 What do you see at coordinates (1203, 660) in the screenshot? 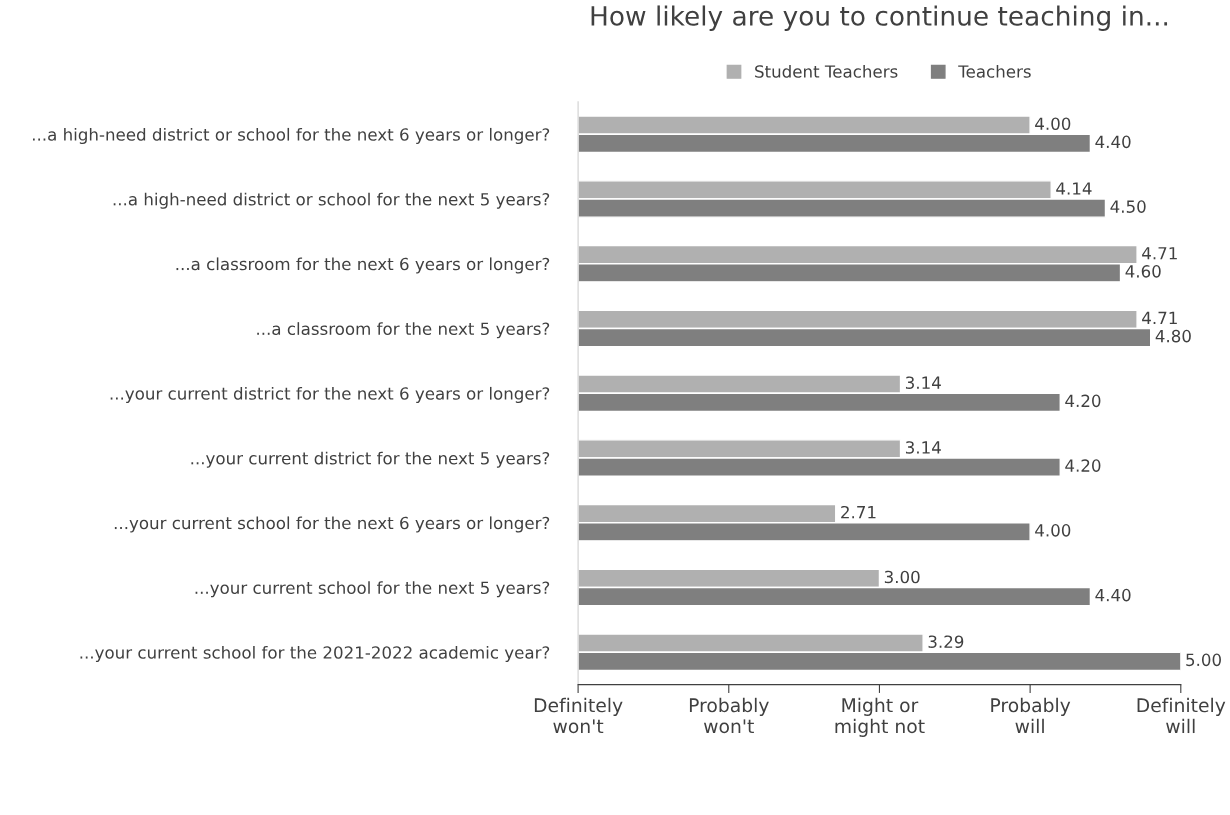
I see `data-label: 5.00` at bounding box center [1203, 660].